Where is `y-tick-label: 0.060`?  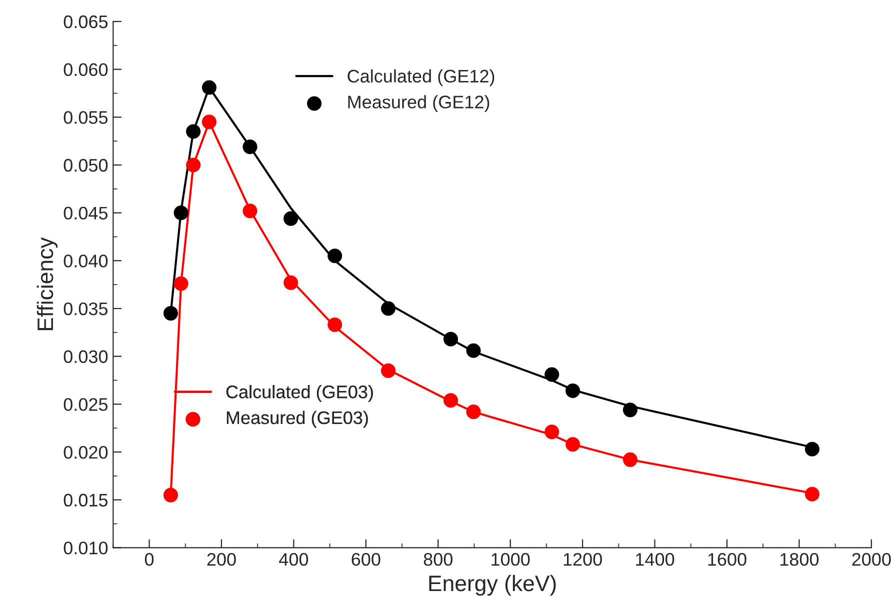
y-tick-label: 0.060 is located at coordinates (86, 69).